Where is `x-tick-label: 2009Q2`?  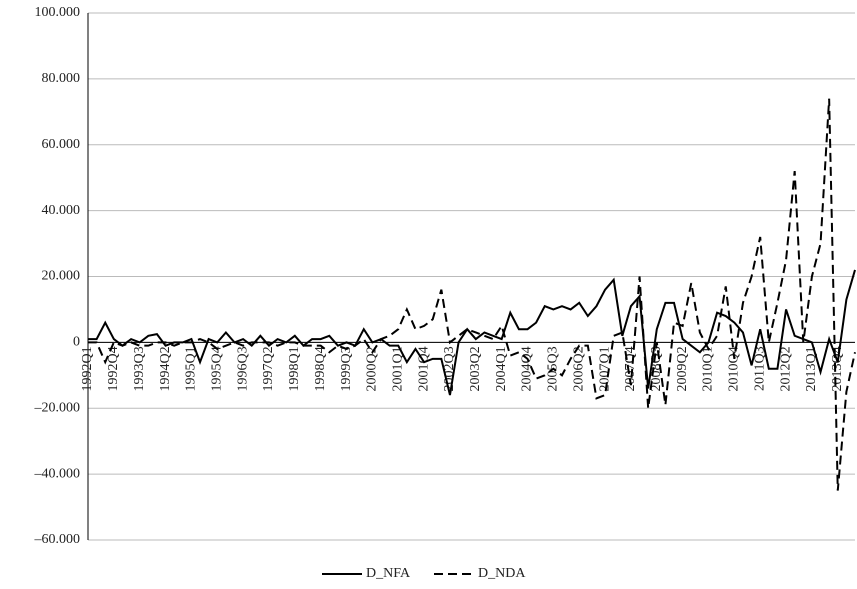
x-tick-label: 2009Q2 is located at coordinates (682, 368).